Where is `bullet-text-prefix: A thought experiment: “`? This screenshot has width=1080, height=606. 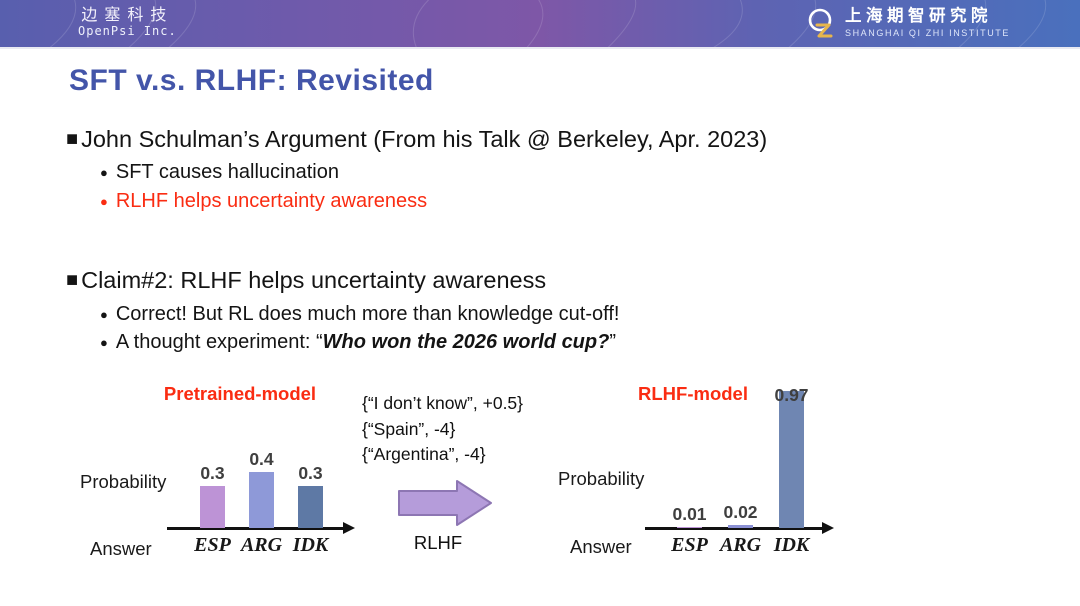 bullet-text-prefix: A thought experiment: “ is located at coordinates (219, 342).